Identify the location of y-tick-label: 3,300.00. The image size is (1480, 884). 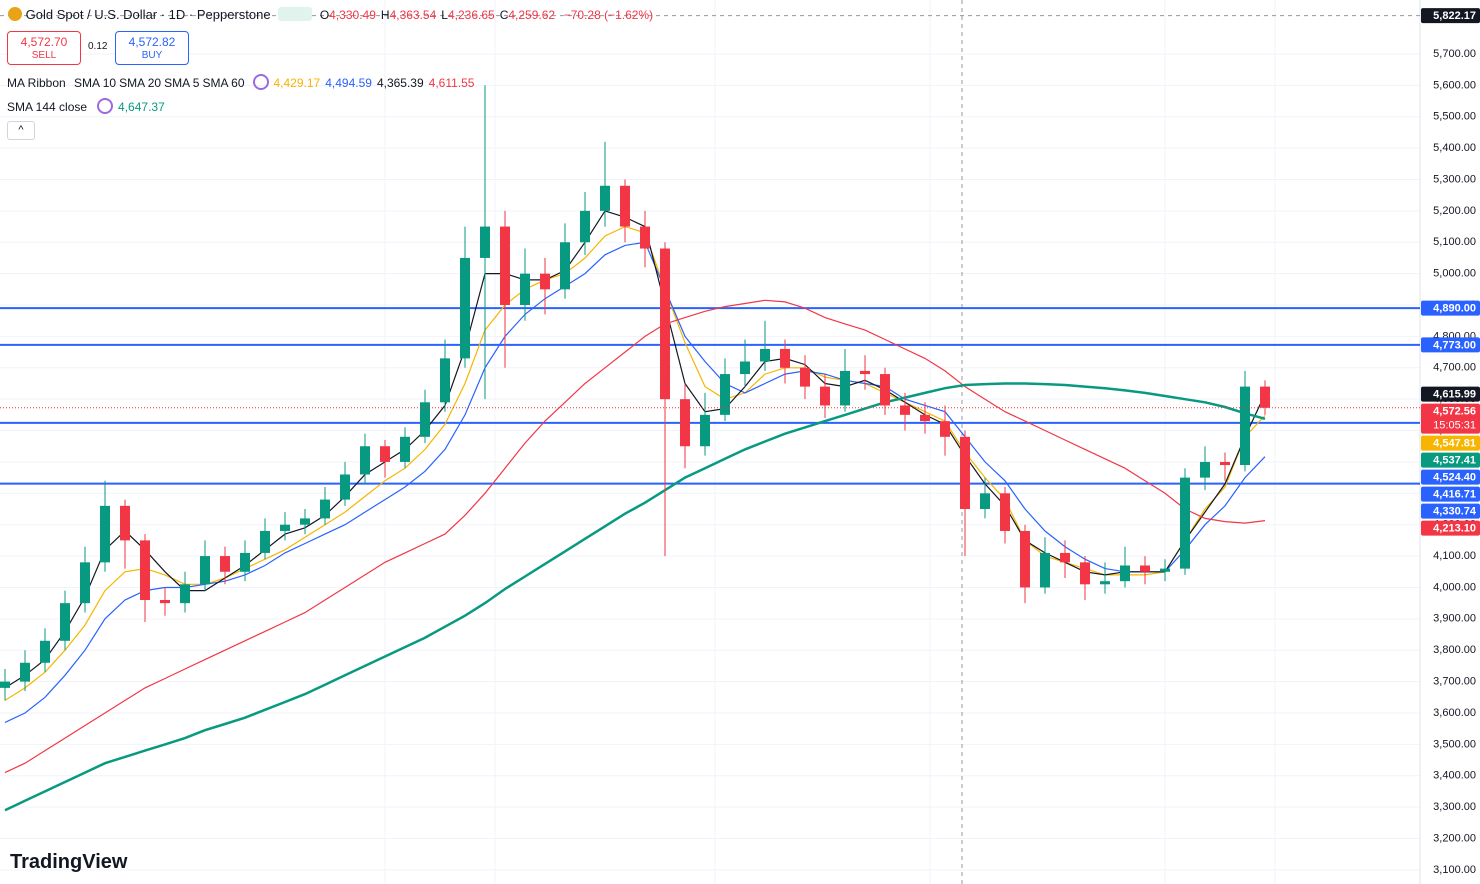
(1454, 807).